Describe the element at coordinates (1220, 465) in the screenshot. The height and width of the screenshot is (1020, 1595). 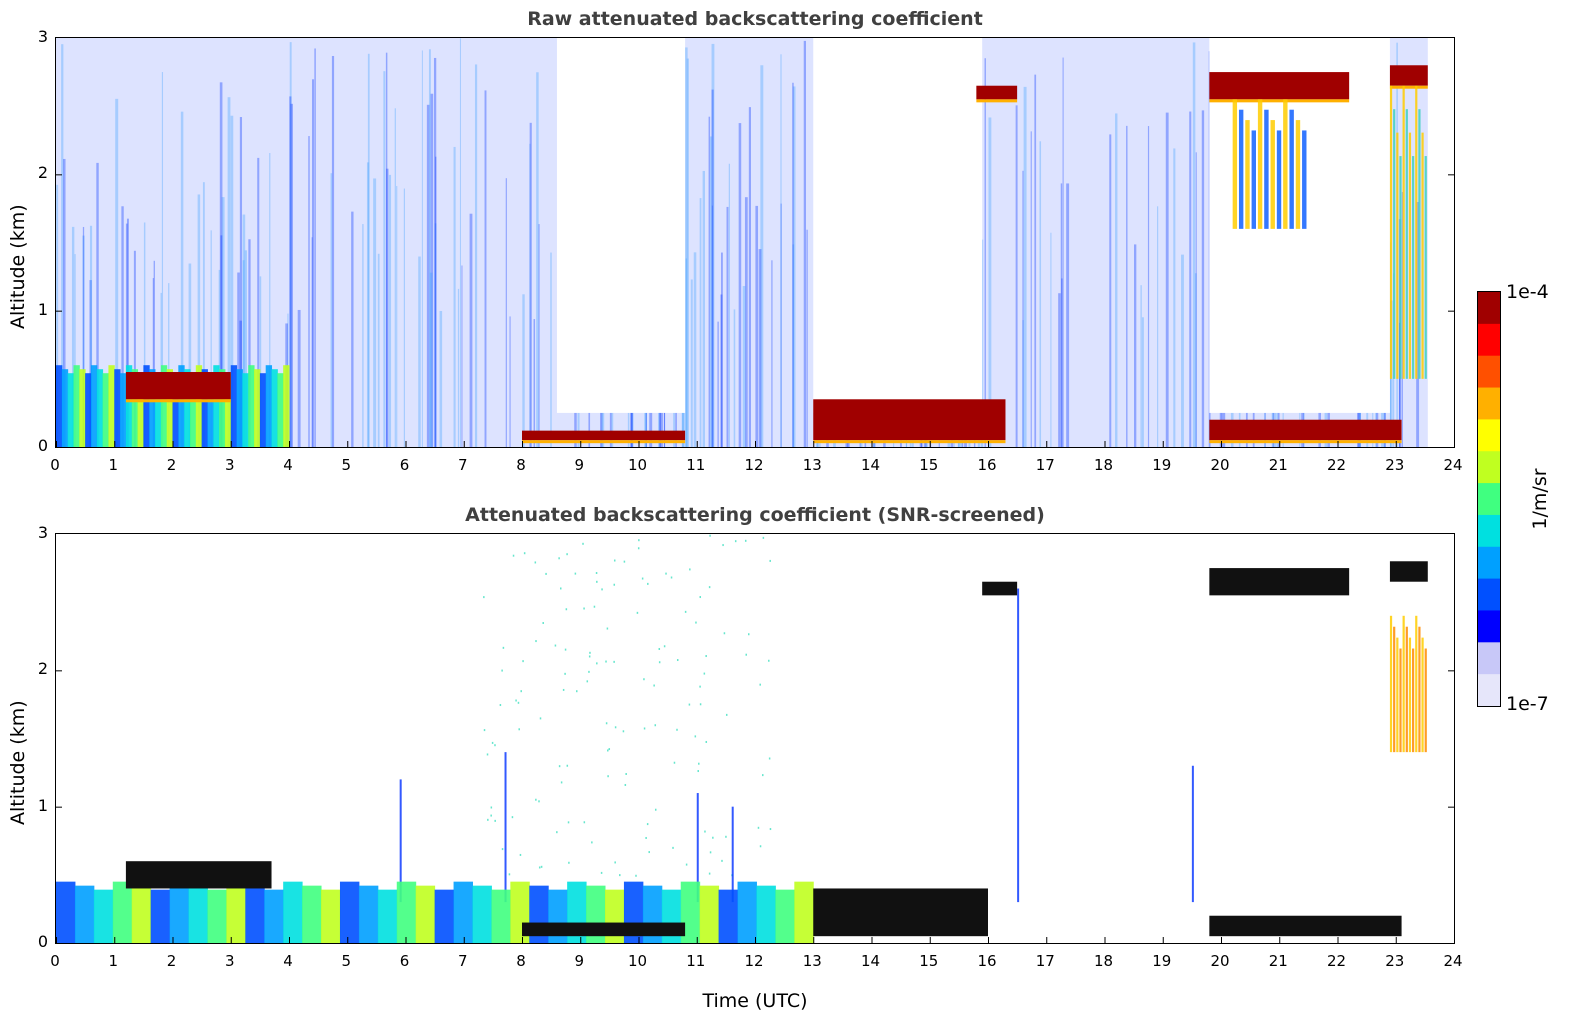
I see `x-tick-label: 20` at that location.